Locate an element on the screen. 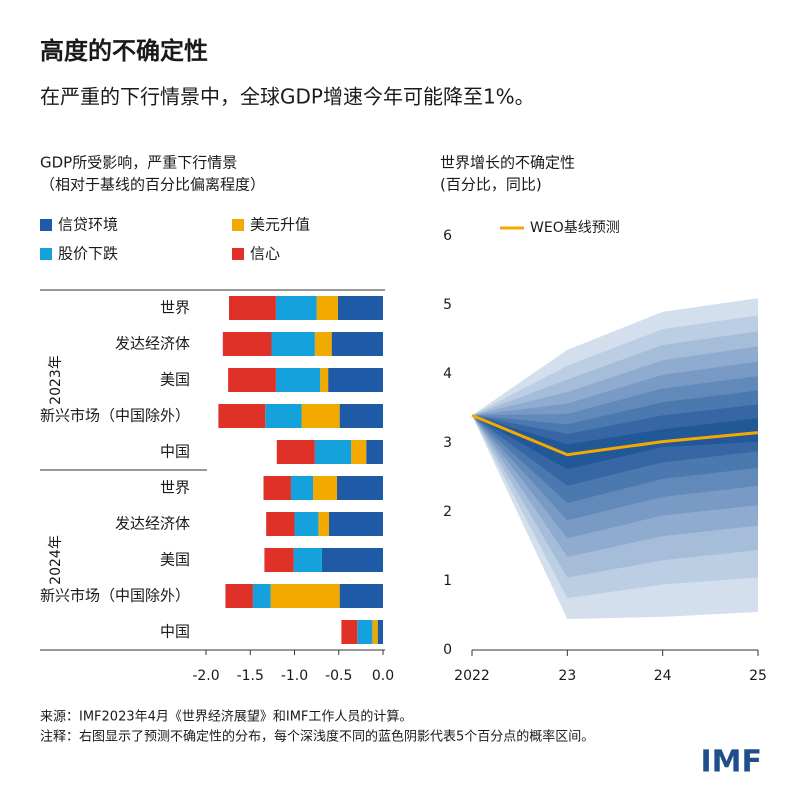  fan-band is located at coordinates (615, 442).